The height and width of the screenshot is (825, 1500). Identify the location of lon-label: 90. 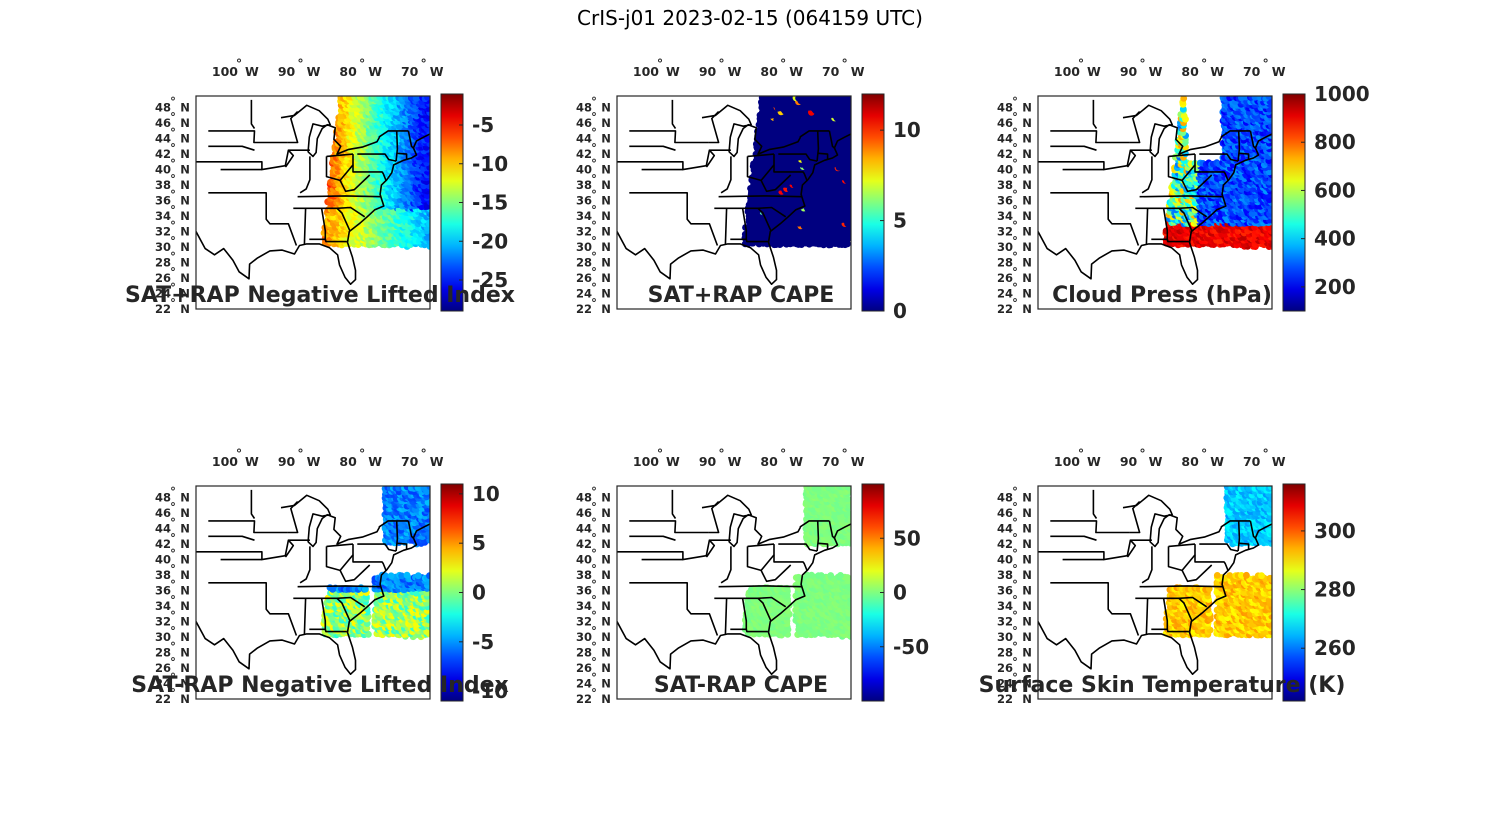
(287, 461).